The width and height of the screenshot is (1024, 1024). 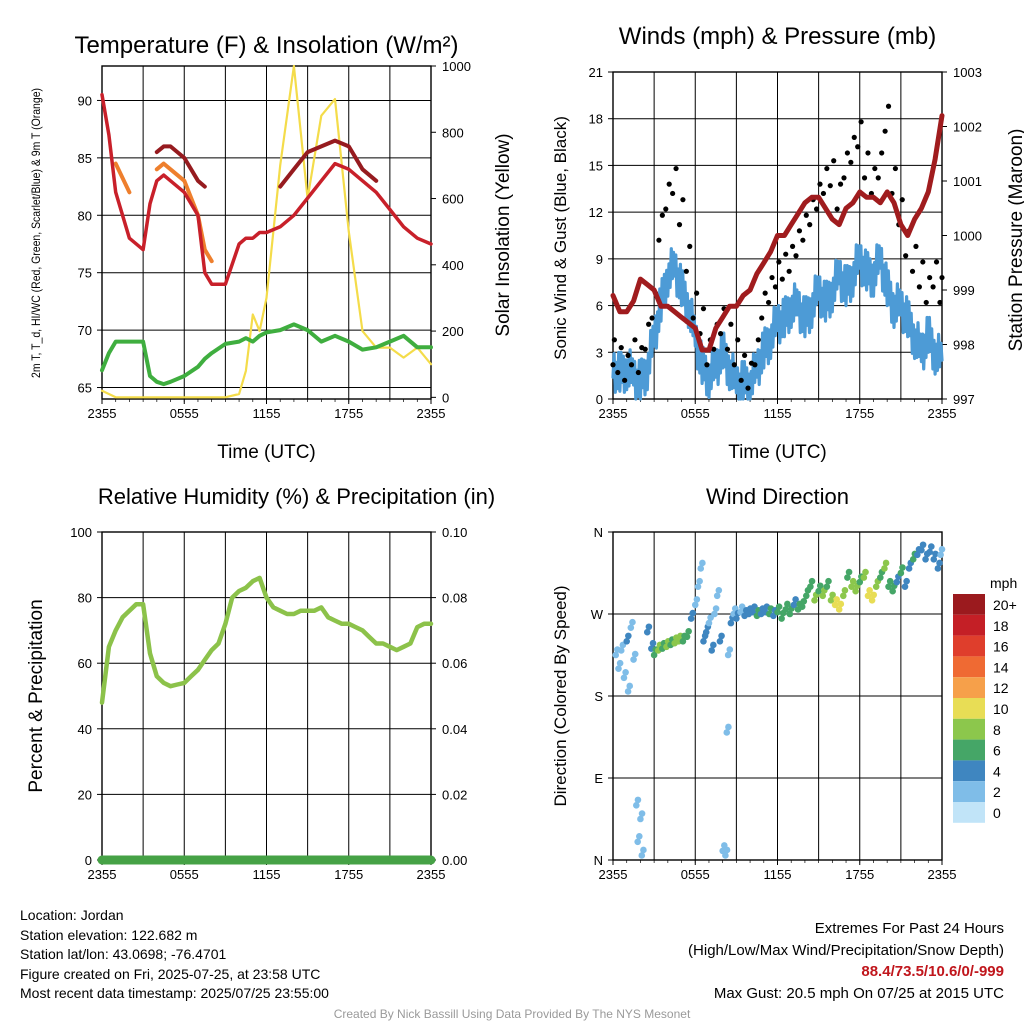 What do you see at coordinates (1001, 647) in the screenshot?
I see `colorbar-label: 16` at bounding box center [1001, 647].